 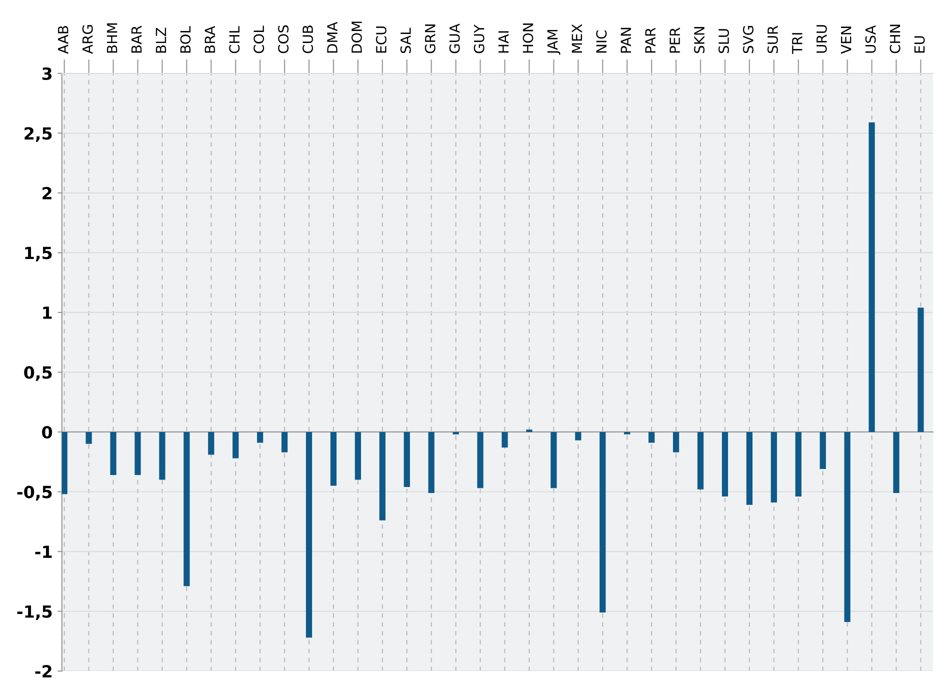 What do you see at coordinates (553, 42) in the screenshot?
I see `x-tick-label: JAM` at bounding box center [553, 42].